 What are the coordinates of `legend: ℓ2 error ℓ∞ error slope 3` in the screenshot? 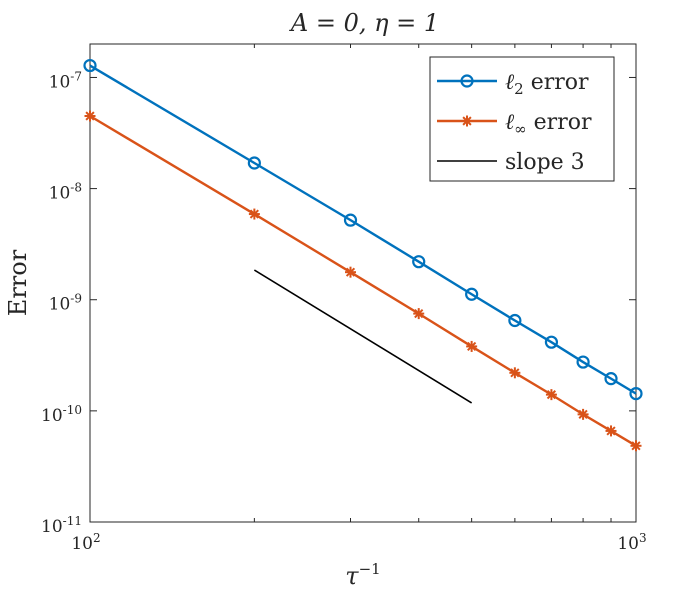 It's located at (522, 119).